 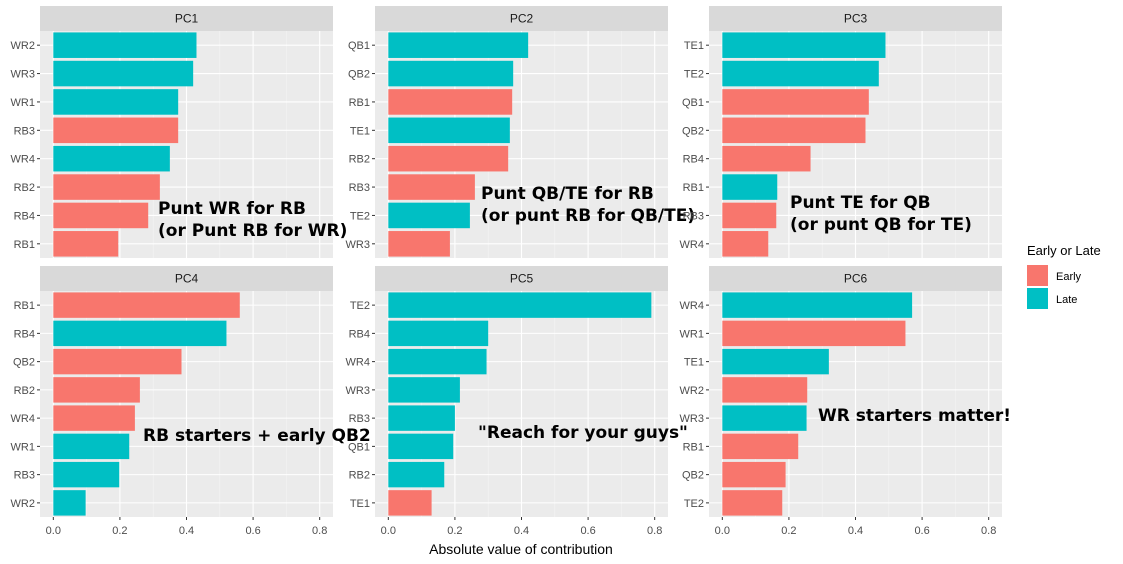 I want to click on bar-pc3-te2, so click(x=800, y=73).